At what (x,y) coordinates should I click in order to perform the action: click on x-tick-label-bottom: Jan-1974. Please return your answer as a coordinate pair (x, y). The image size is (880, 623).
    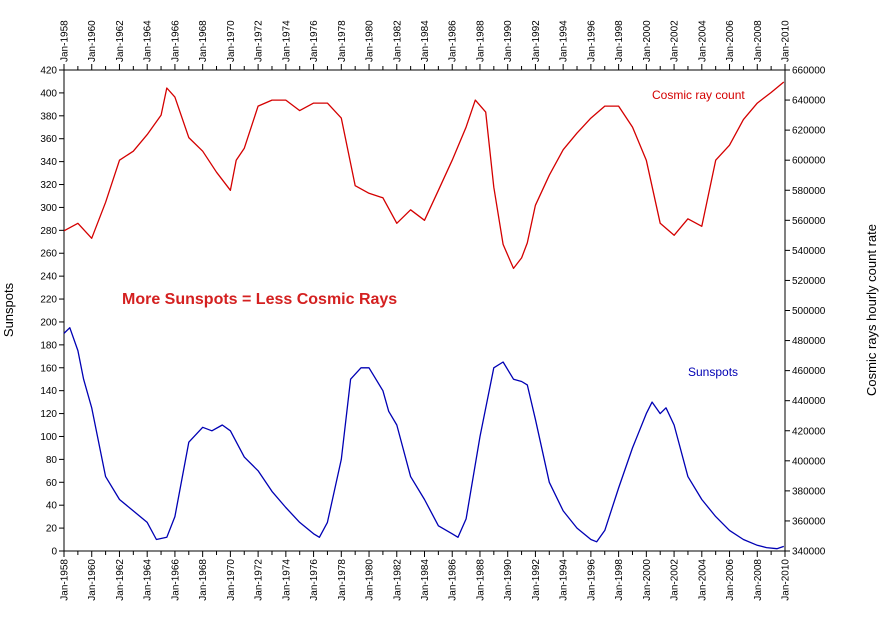
    Looking at the image, I should click on (286, 580).